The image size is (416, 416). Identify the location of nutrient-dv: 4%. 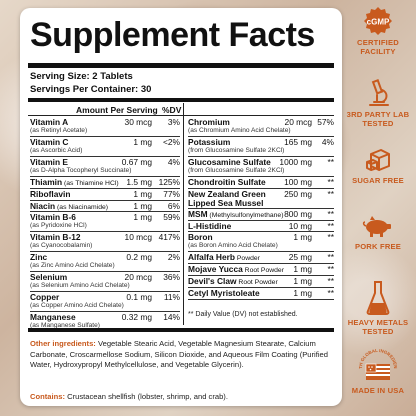
(173, 162).